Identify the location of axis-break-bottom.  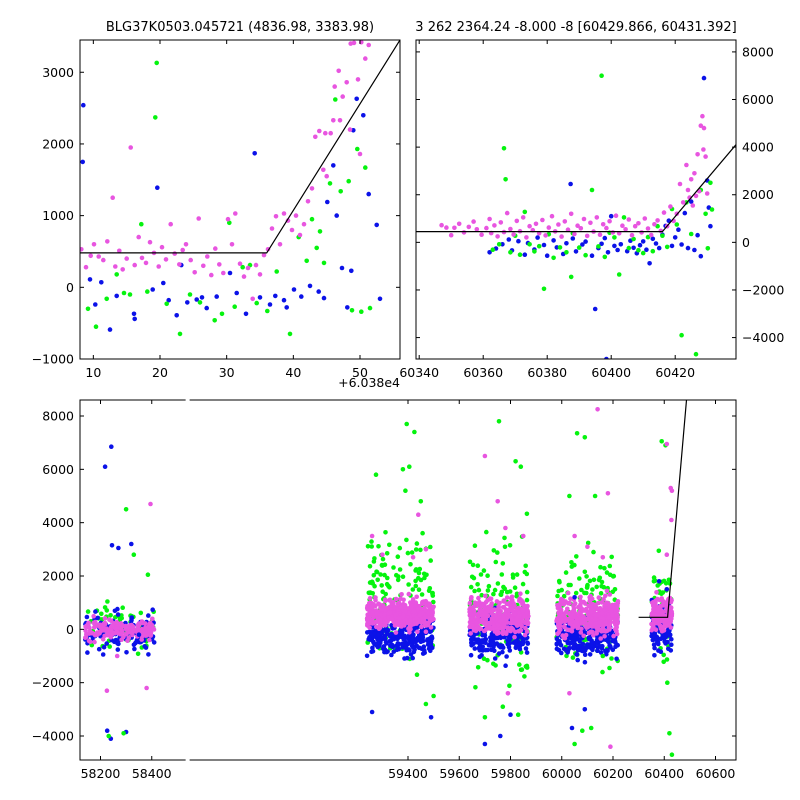
(187, 760).